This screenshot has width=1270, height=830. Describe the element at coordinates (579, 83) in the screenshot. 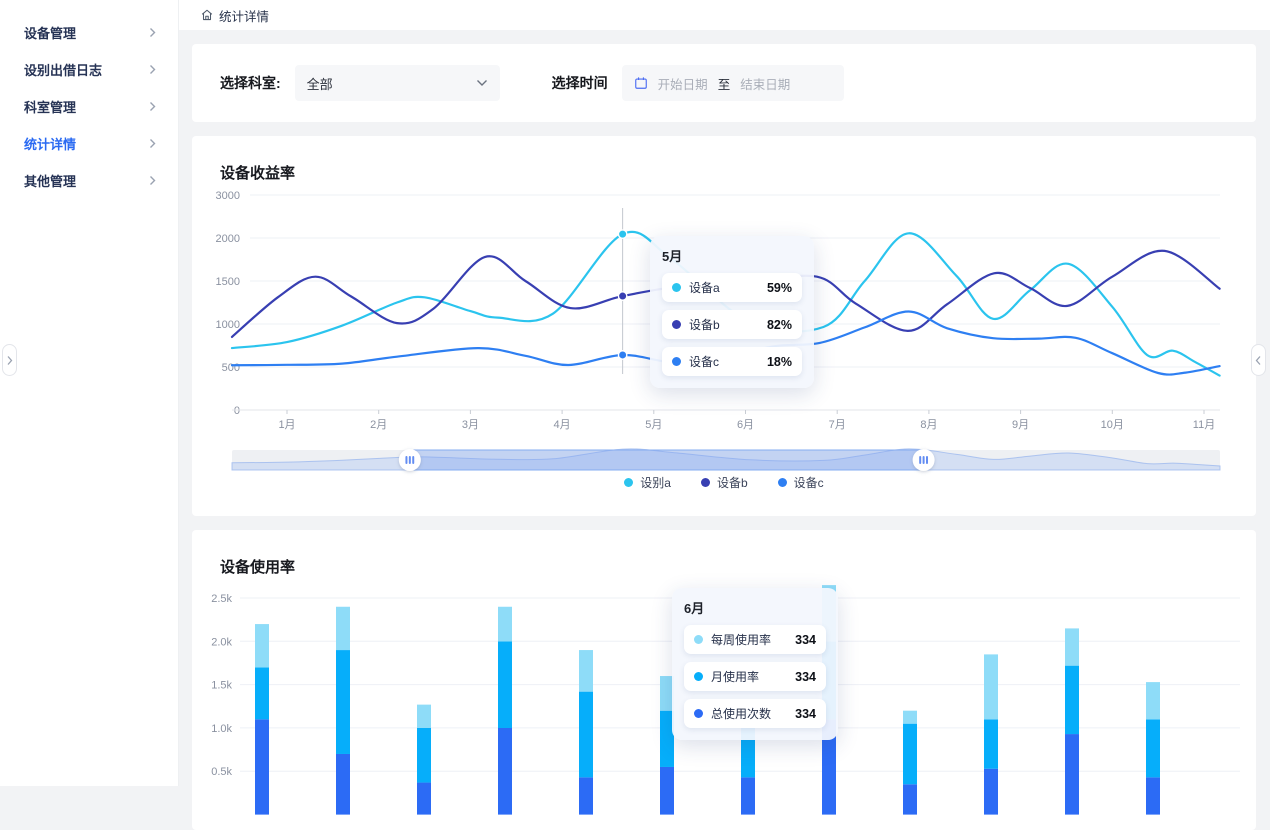

I see `time-filter-label: 选择时间` at that location.